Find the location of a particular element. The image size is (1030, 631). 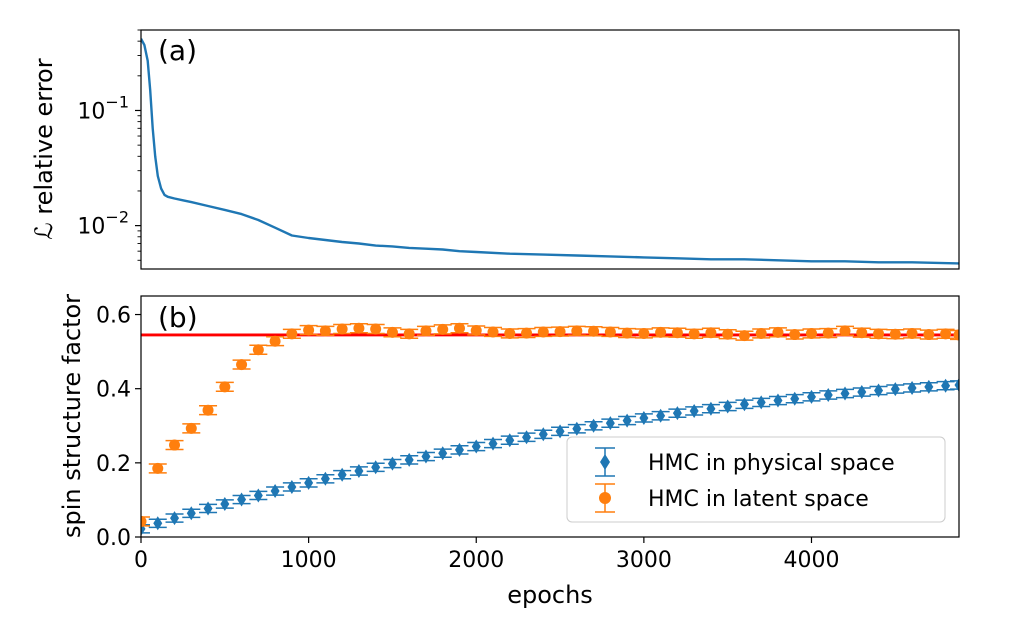

y-tick-label-a: 10−2 is located at coordinates (103, 224).